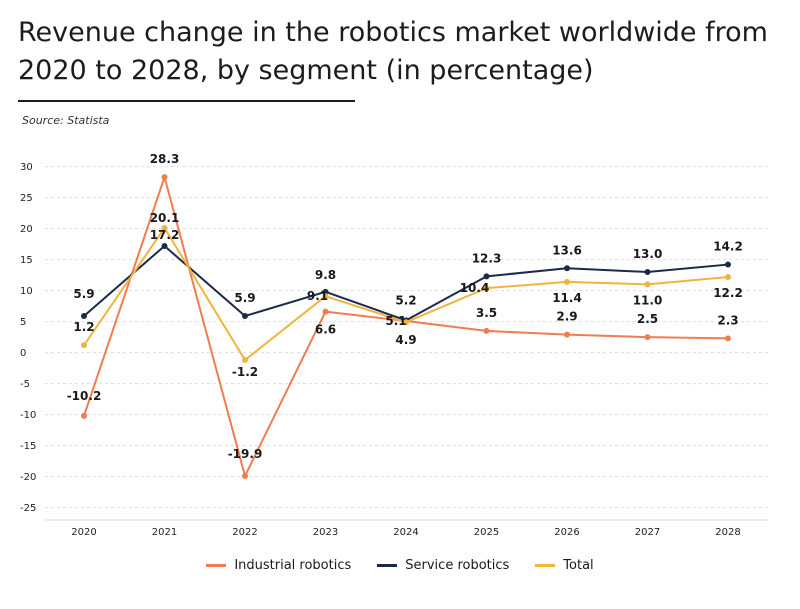 This screenshot has height=609, width=800. I want to click on data-label: 13.6, so click(567, 250).